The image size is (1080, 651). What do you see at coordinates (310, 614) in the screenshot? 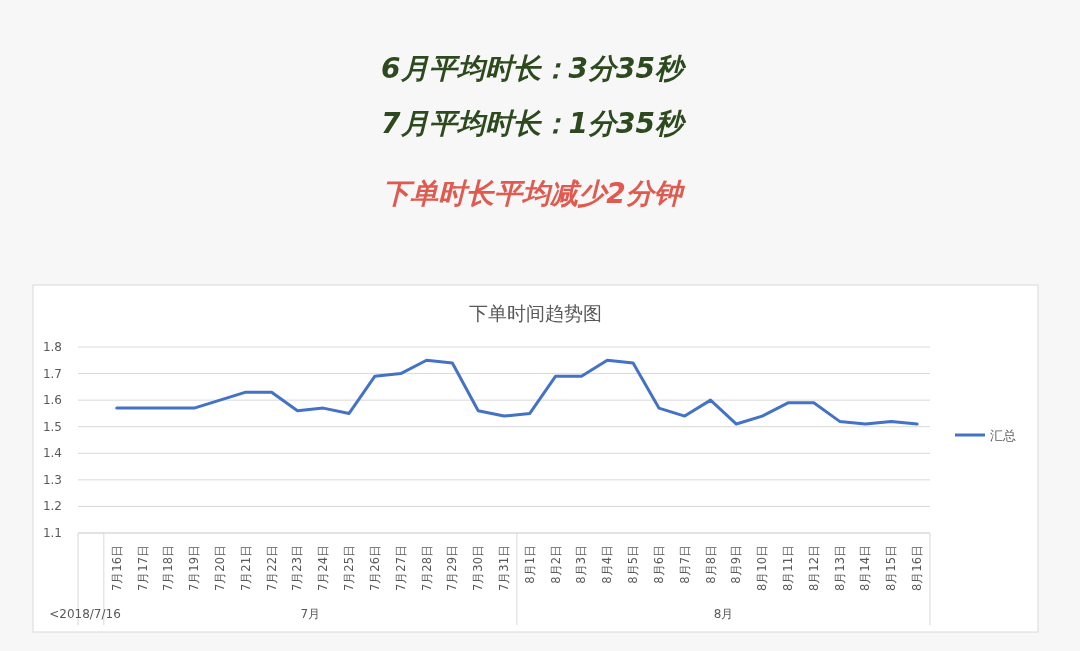
I see `text: 7月` at bounding box center [310, 614].